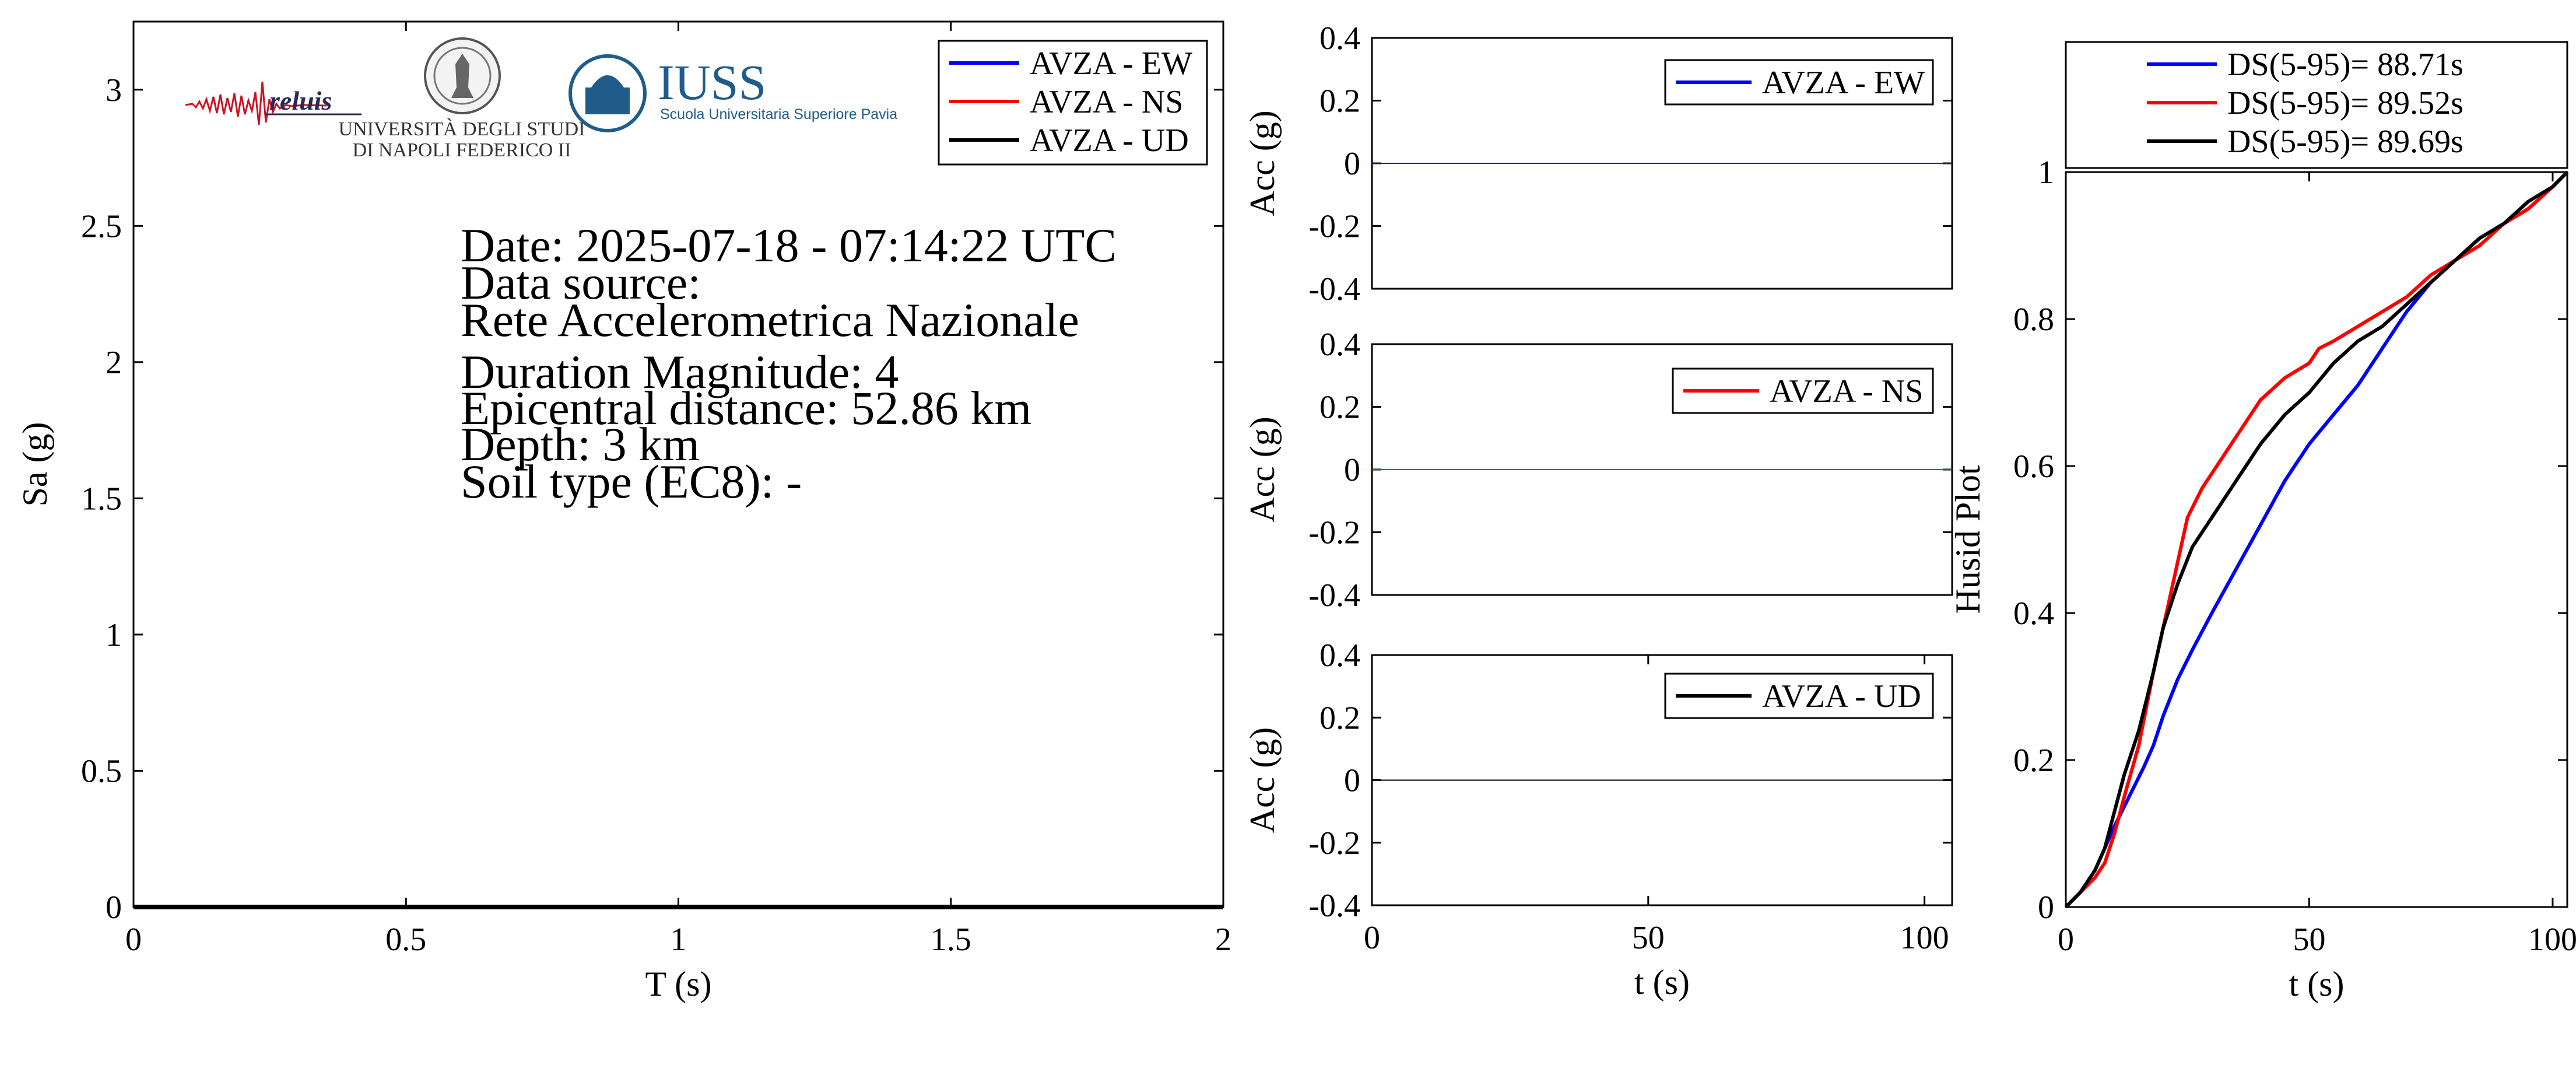 This screenshot has width=2576, height=1082. I want to click on acc_ew-ytick-label: 0, so click(1352, 164).